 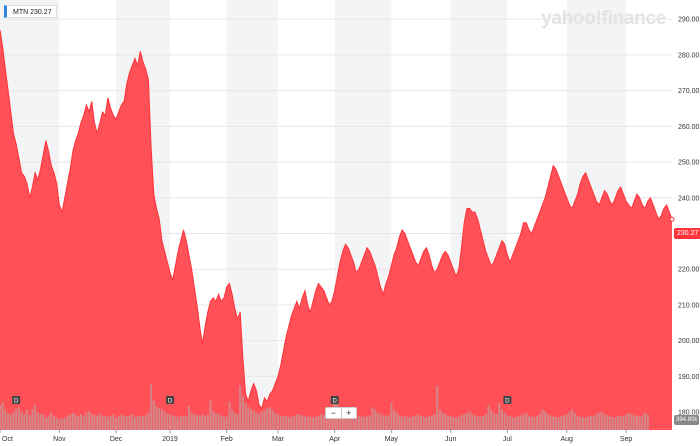 What do you see at coordinates (567, 439) in the screenshot?
I see `x-tick-label: Aug` at bounding box center [567, 439].